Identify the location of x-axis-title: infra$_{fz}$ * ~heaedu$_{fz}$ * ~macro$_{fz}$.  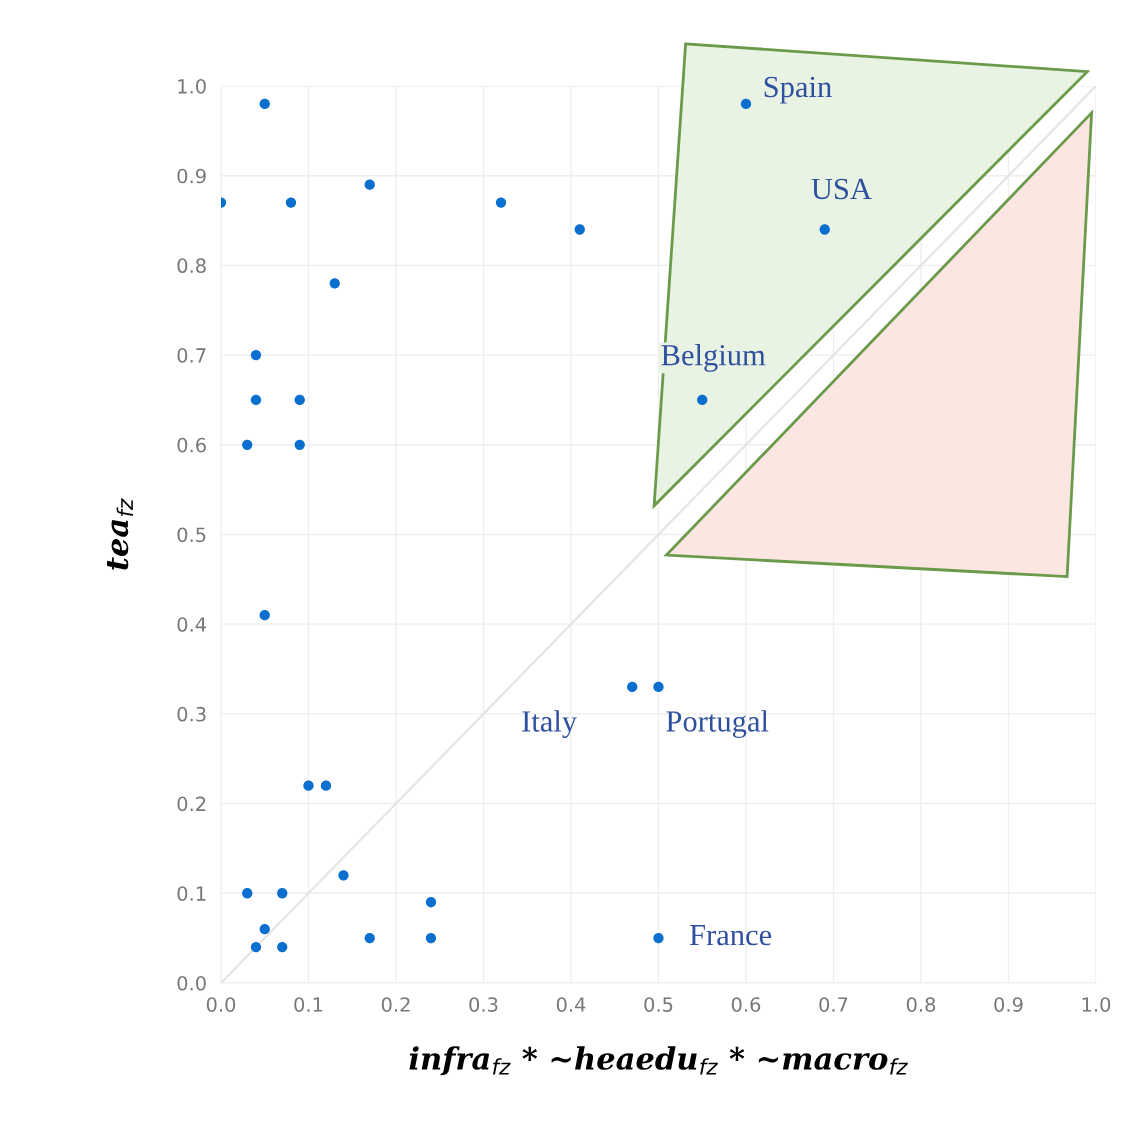
(658, 1061).